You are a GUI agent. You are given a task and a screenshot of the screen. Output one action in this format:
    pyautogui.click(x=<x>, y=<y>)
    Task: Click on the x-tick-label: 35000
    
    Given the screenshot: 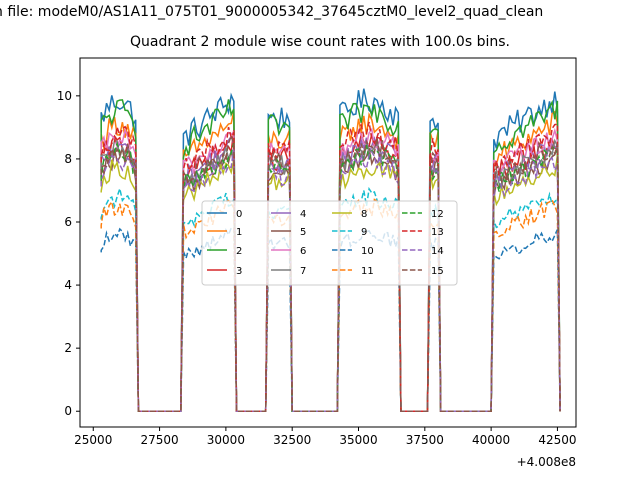 What is the action you would take?
    pyautogui.click(x=358, y=440)
    